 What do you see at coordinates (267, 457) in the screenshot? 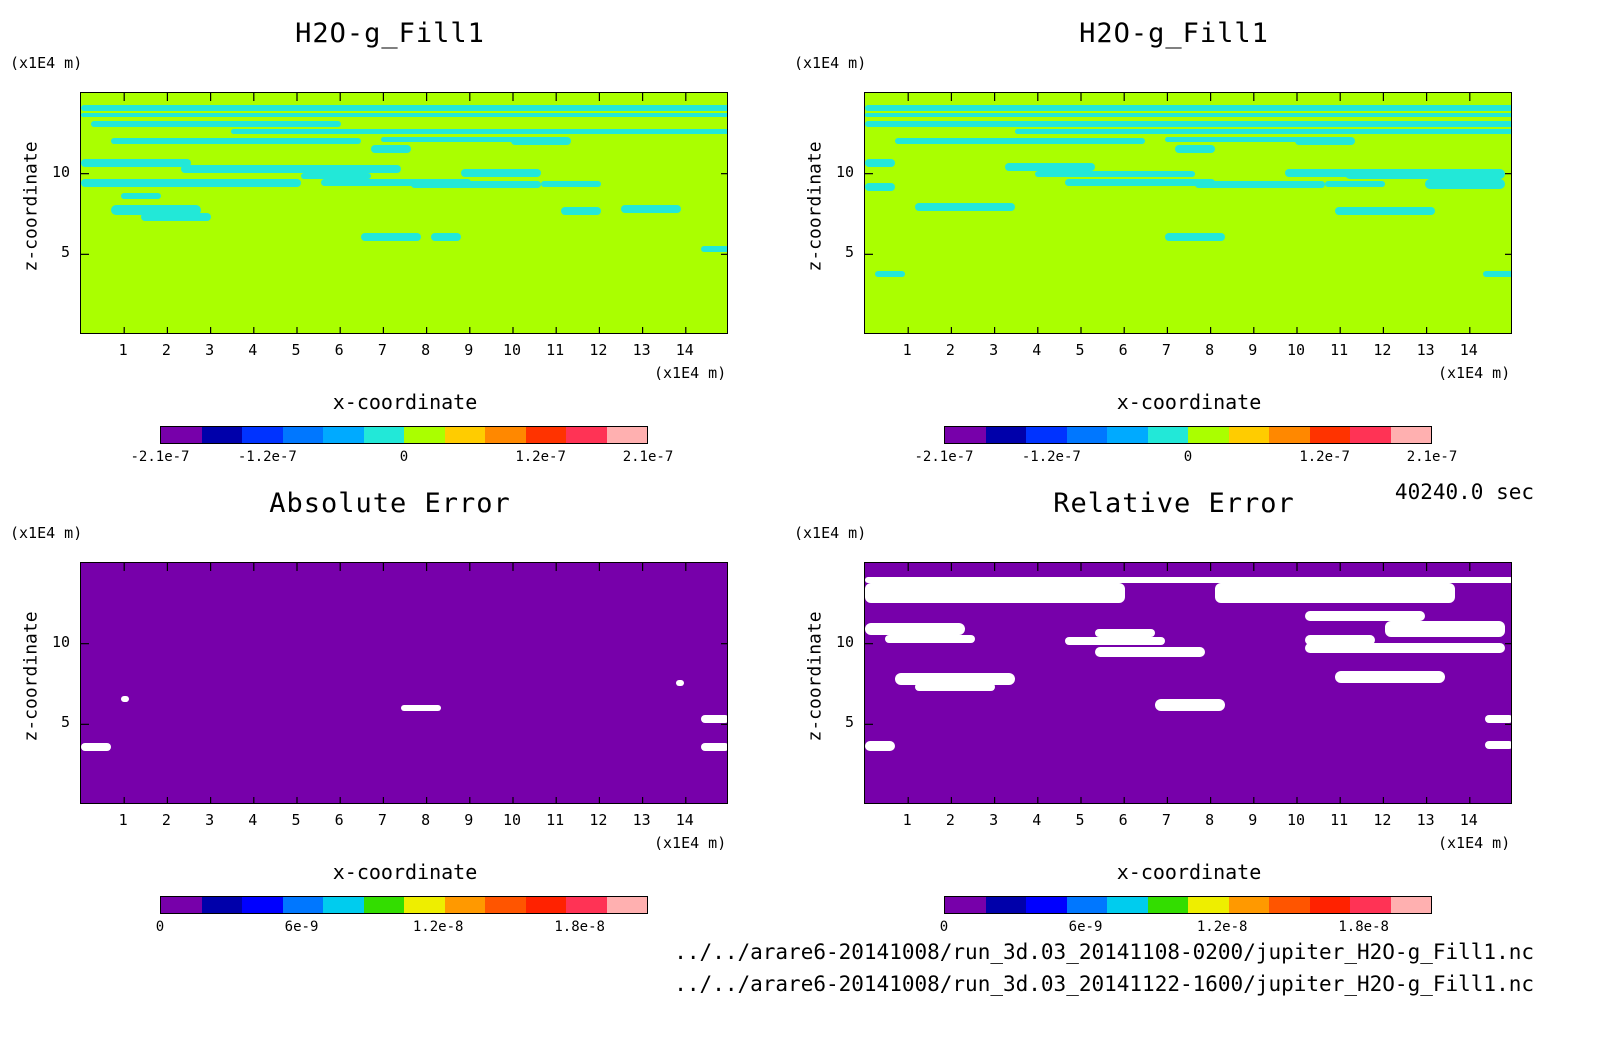
I see `colorbar-label: -1.2e-7` at bounding box center [267, 457].